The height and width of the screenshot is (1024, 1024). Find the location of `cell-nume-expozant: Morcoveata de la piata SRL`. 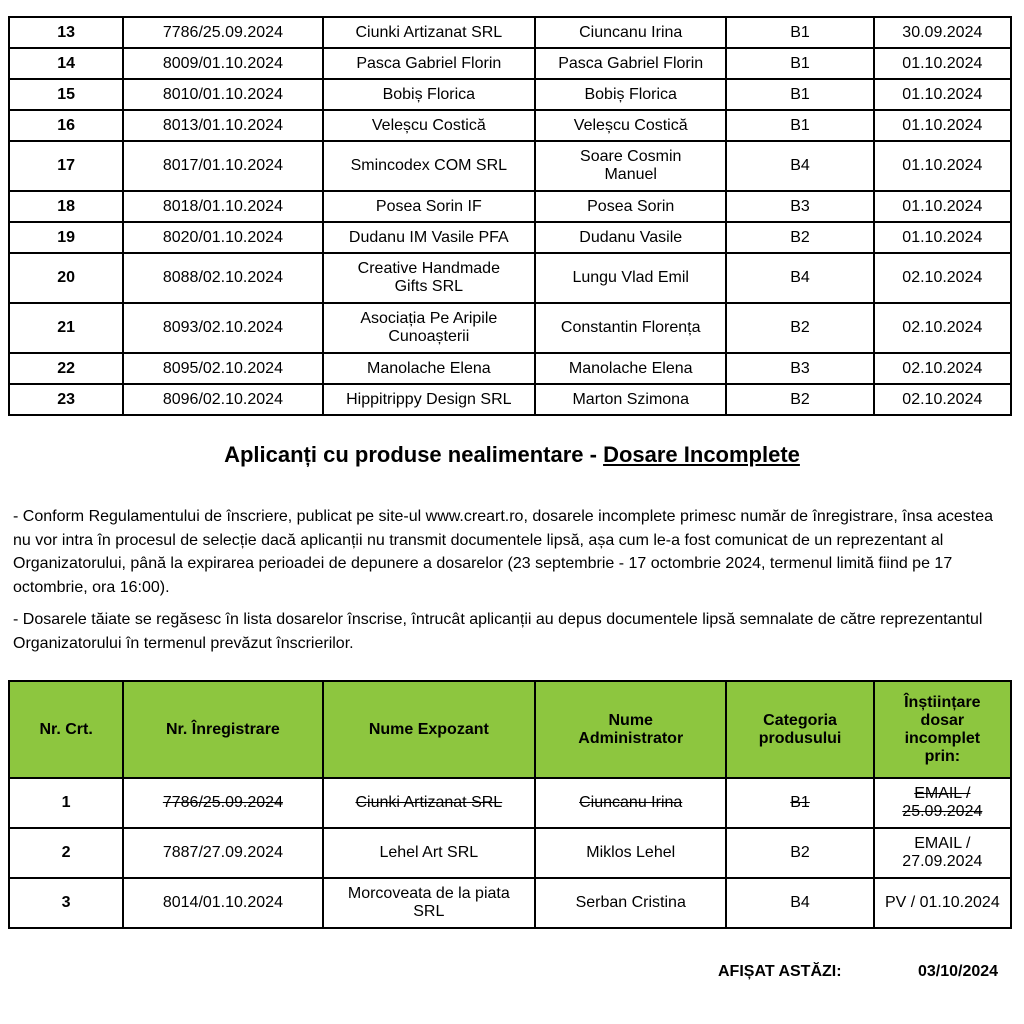

cell-nume-expozant: Morcoveata de la piata SRL is located at coordinates (429, 903).